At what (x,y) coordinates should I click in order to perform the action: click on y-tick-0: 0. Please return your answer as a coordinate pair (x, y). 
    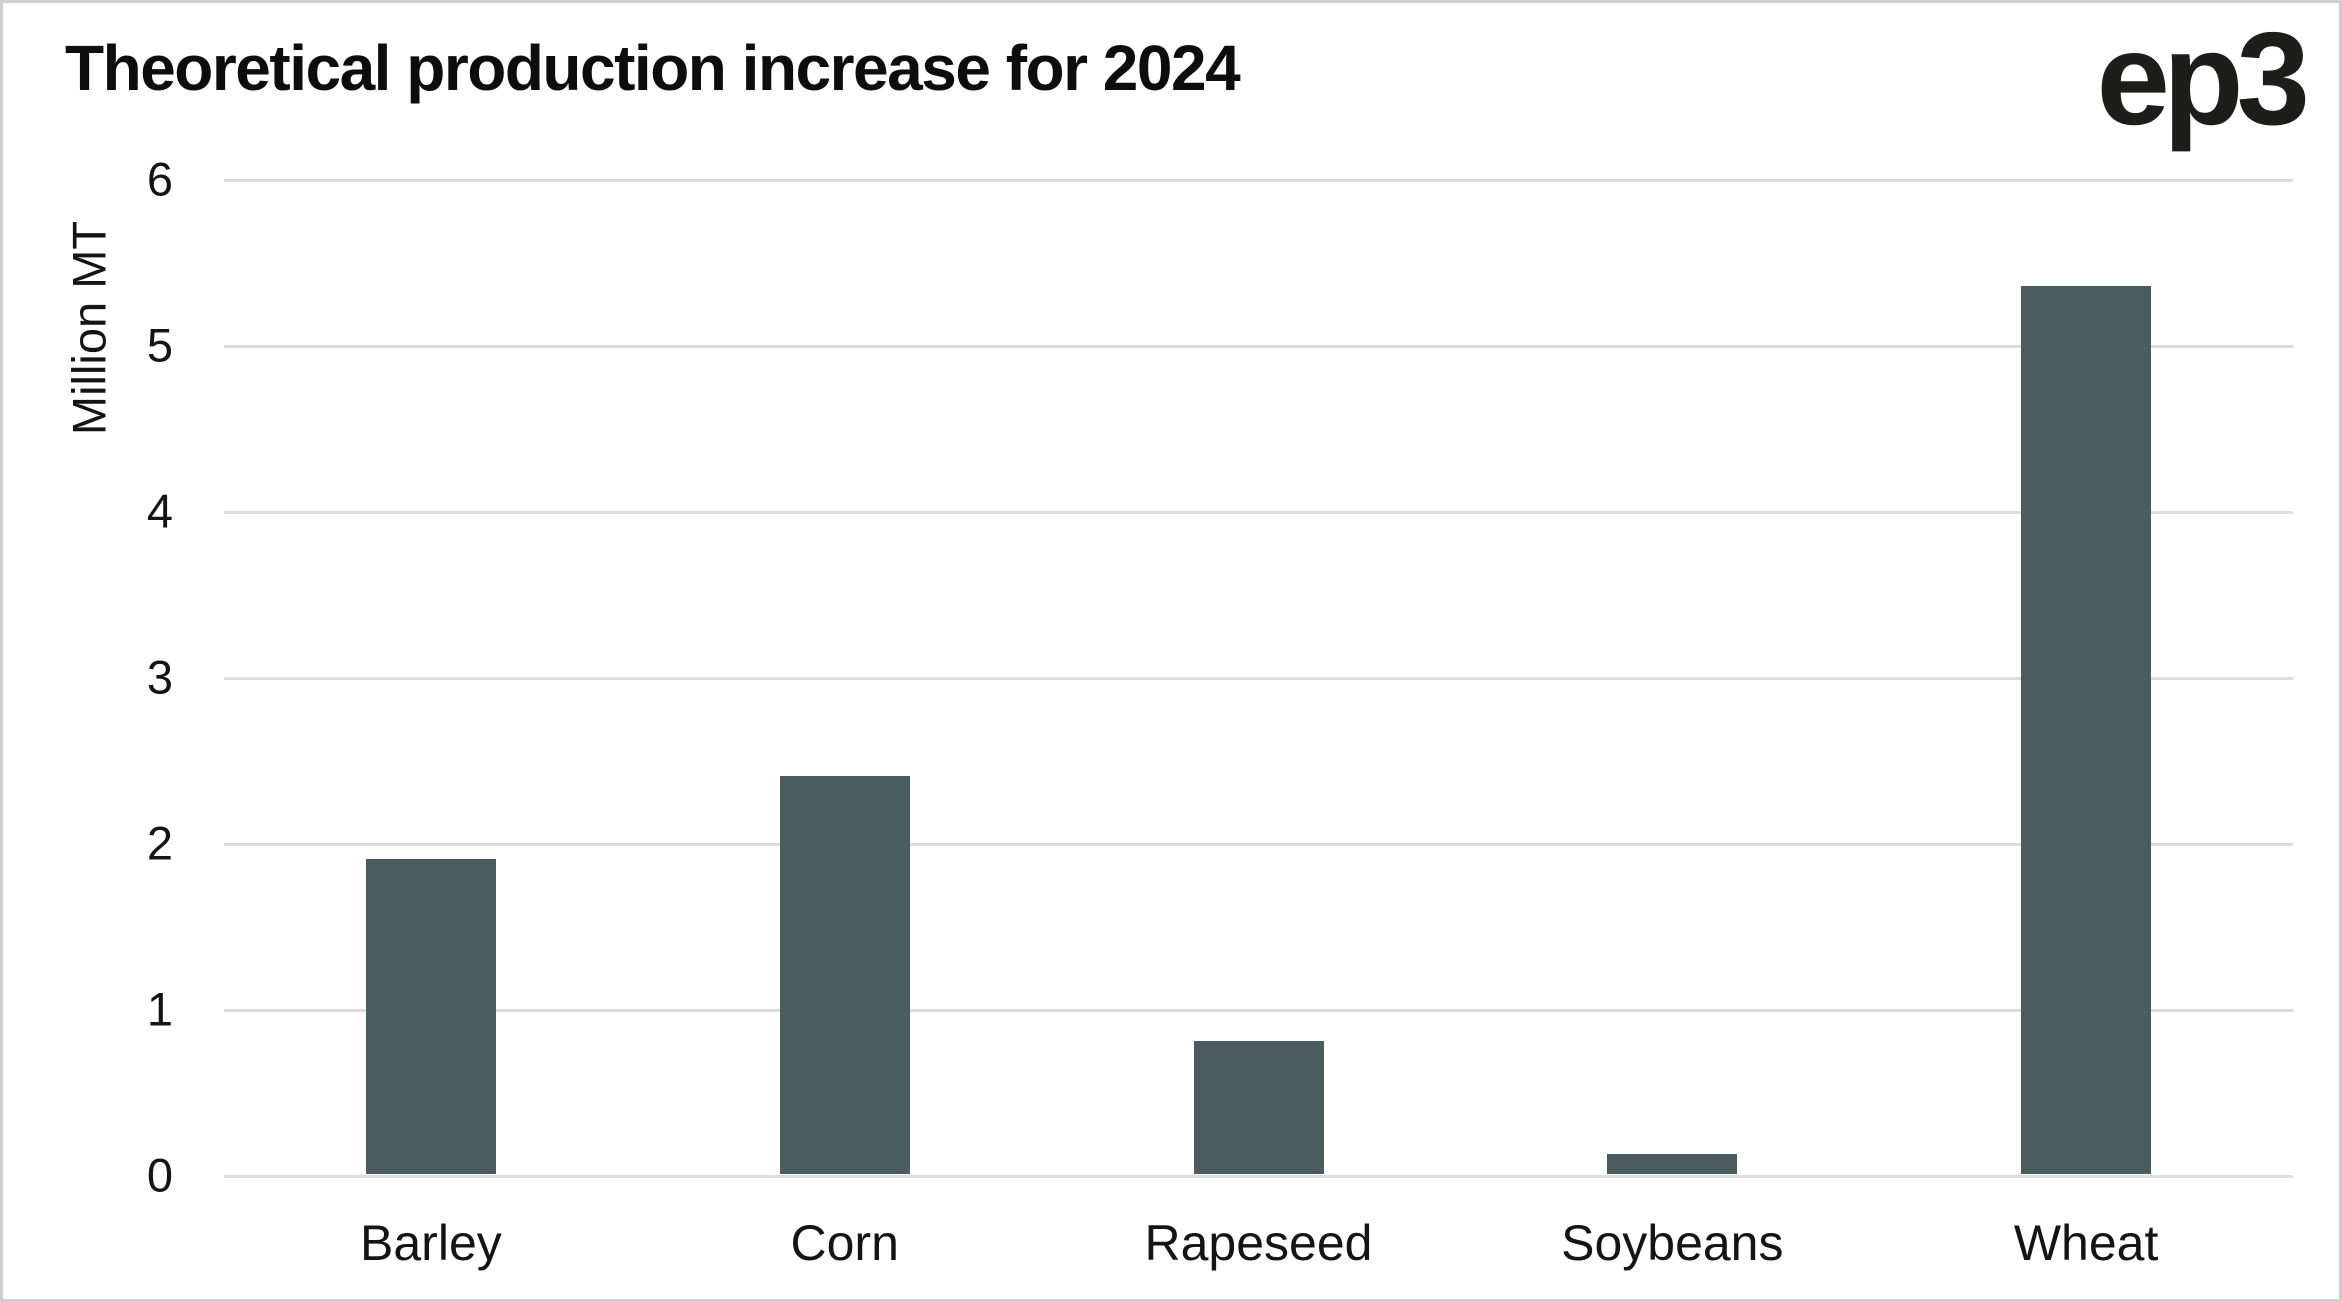
    Looking at the image, I should click on (159, 1175).